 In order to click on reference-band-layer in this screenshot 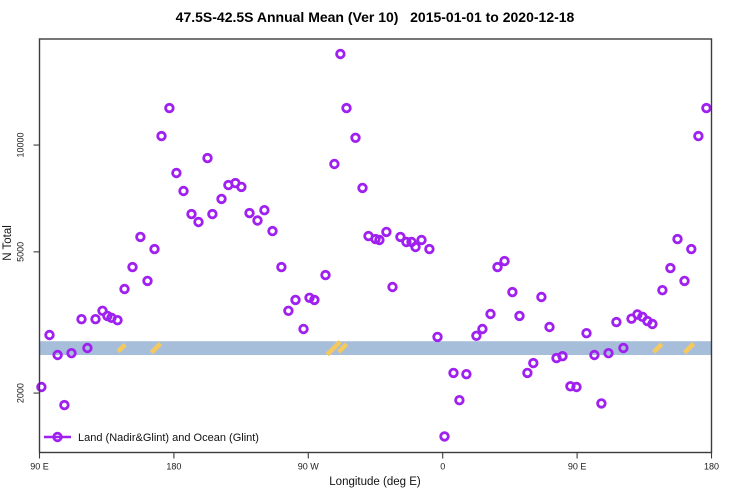, I will do `click(375, 348)`.